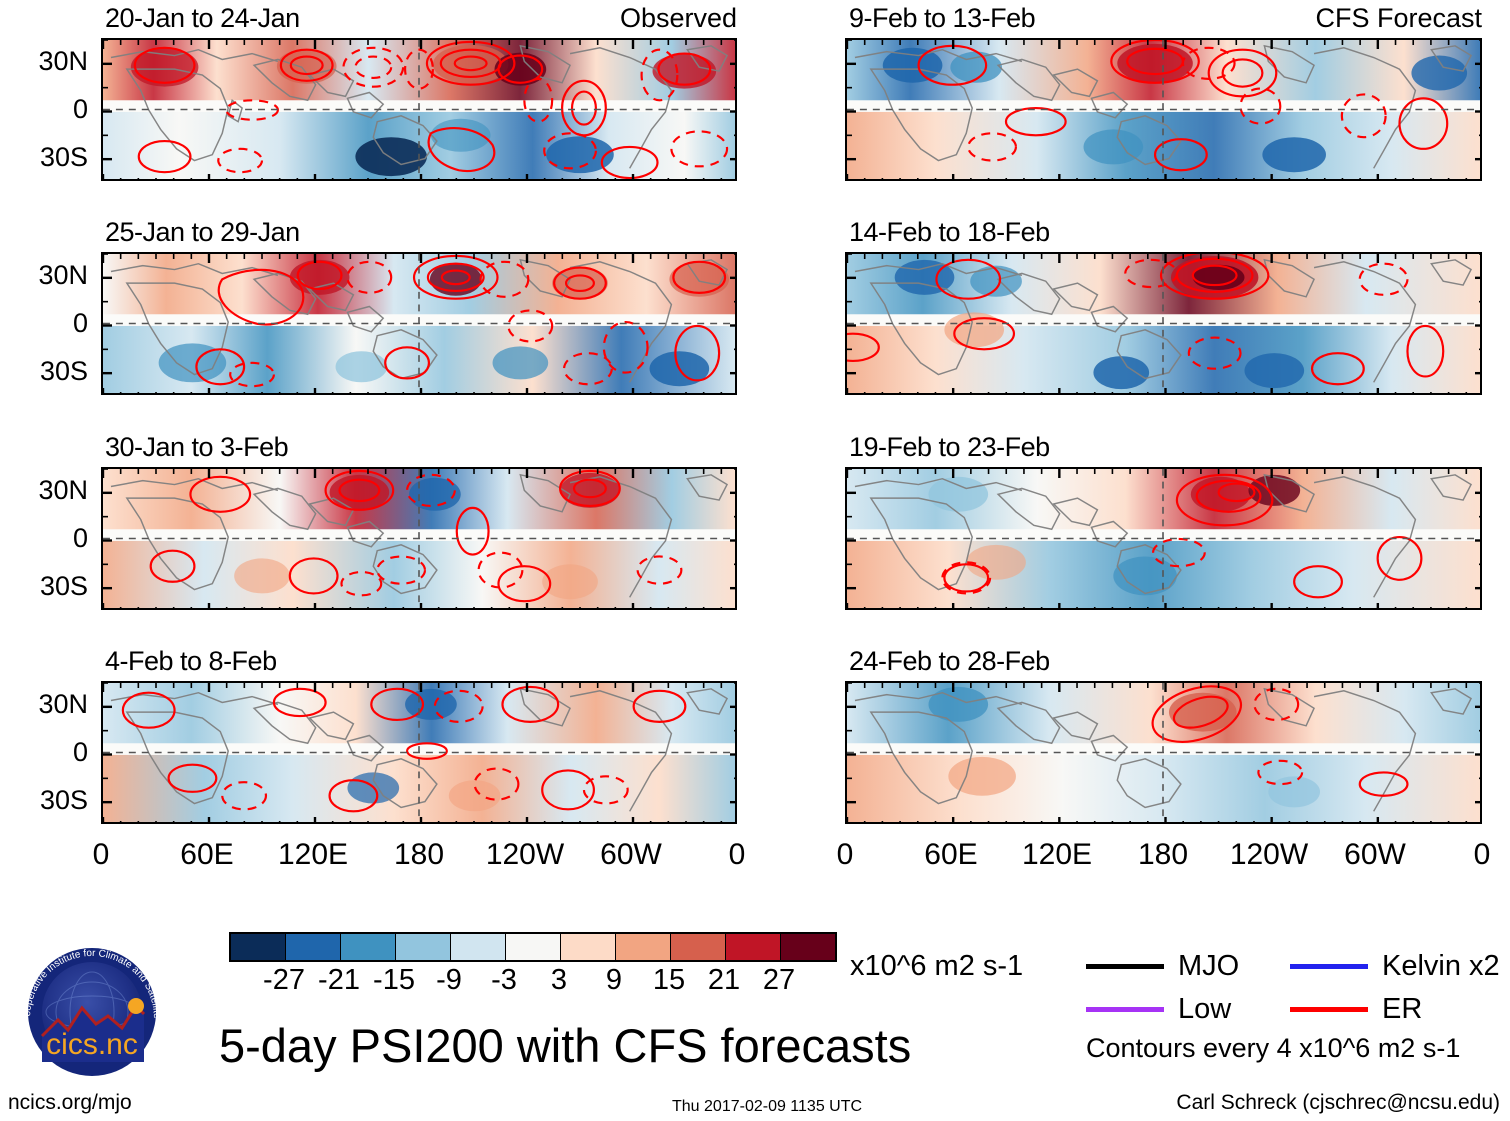 This screenshot has height=1121, width=1510. Describe the element at coordinates (937, 966) in the screenshot. I see `colorbar-units: x10^6 m2 s-1` at that location.